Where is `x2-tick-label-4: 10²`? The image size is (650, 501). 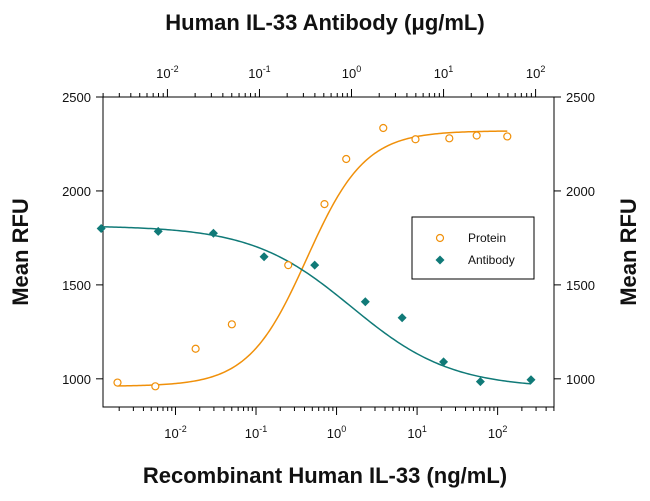 x2-tick-label-4: 10² is located at coordinates (535, 72).